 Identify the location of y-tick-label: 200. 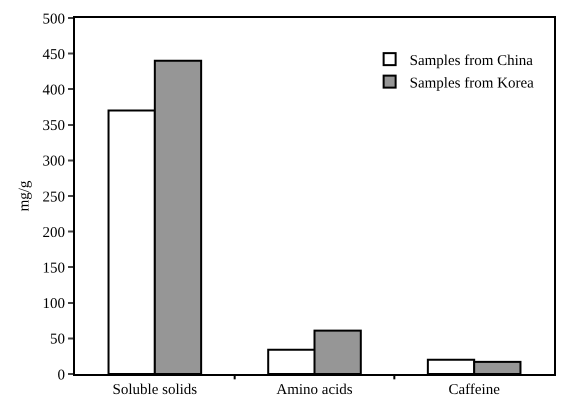
(53, 232).